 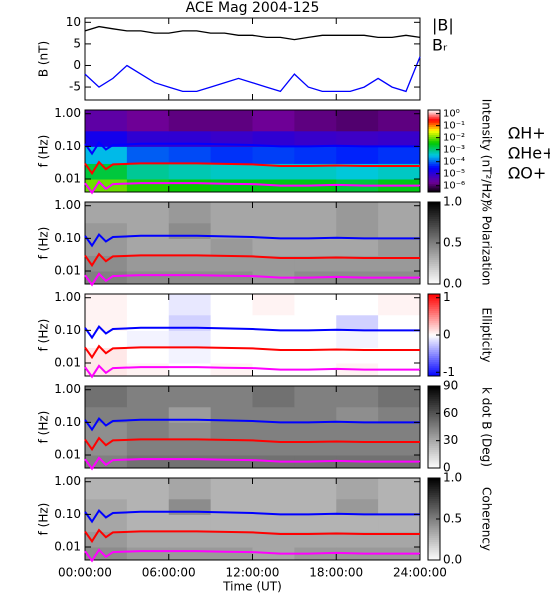 What do you see at coordinates (67, 238) in the screenshot?
I see `y-tick-label: 0.10` at bounding box center [67, 238].